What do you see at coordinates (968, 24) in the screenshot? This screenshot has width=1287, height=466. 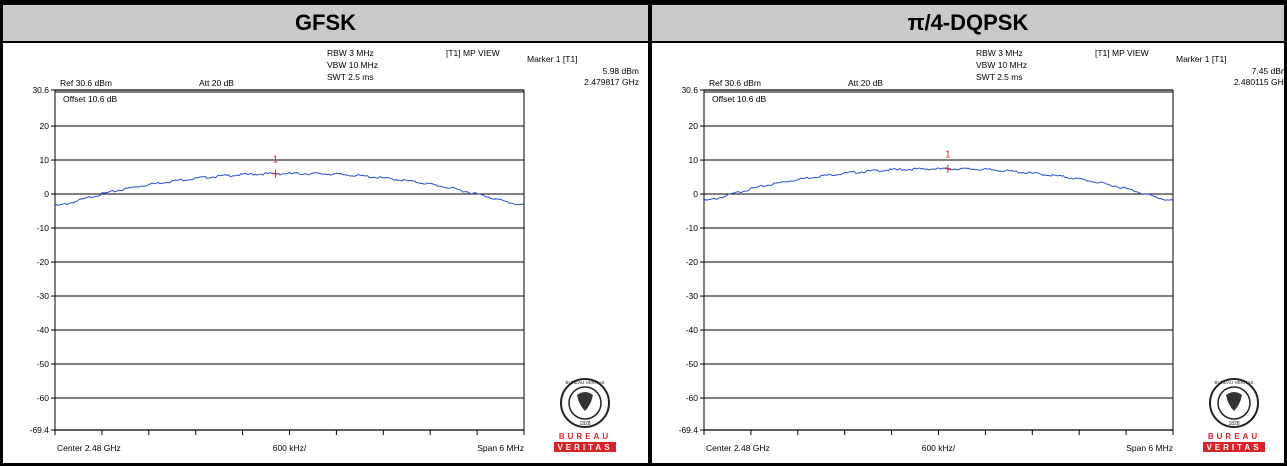 I see `header-dqpsk: π/4-DQPSK` at bounding box center [968, 24].